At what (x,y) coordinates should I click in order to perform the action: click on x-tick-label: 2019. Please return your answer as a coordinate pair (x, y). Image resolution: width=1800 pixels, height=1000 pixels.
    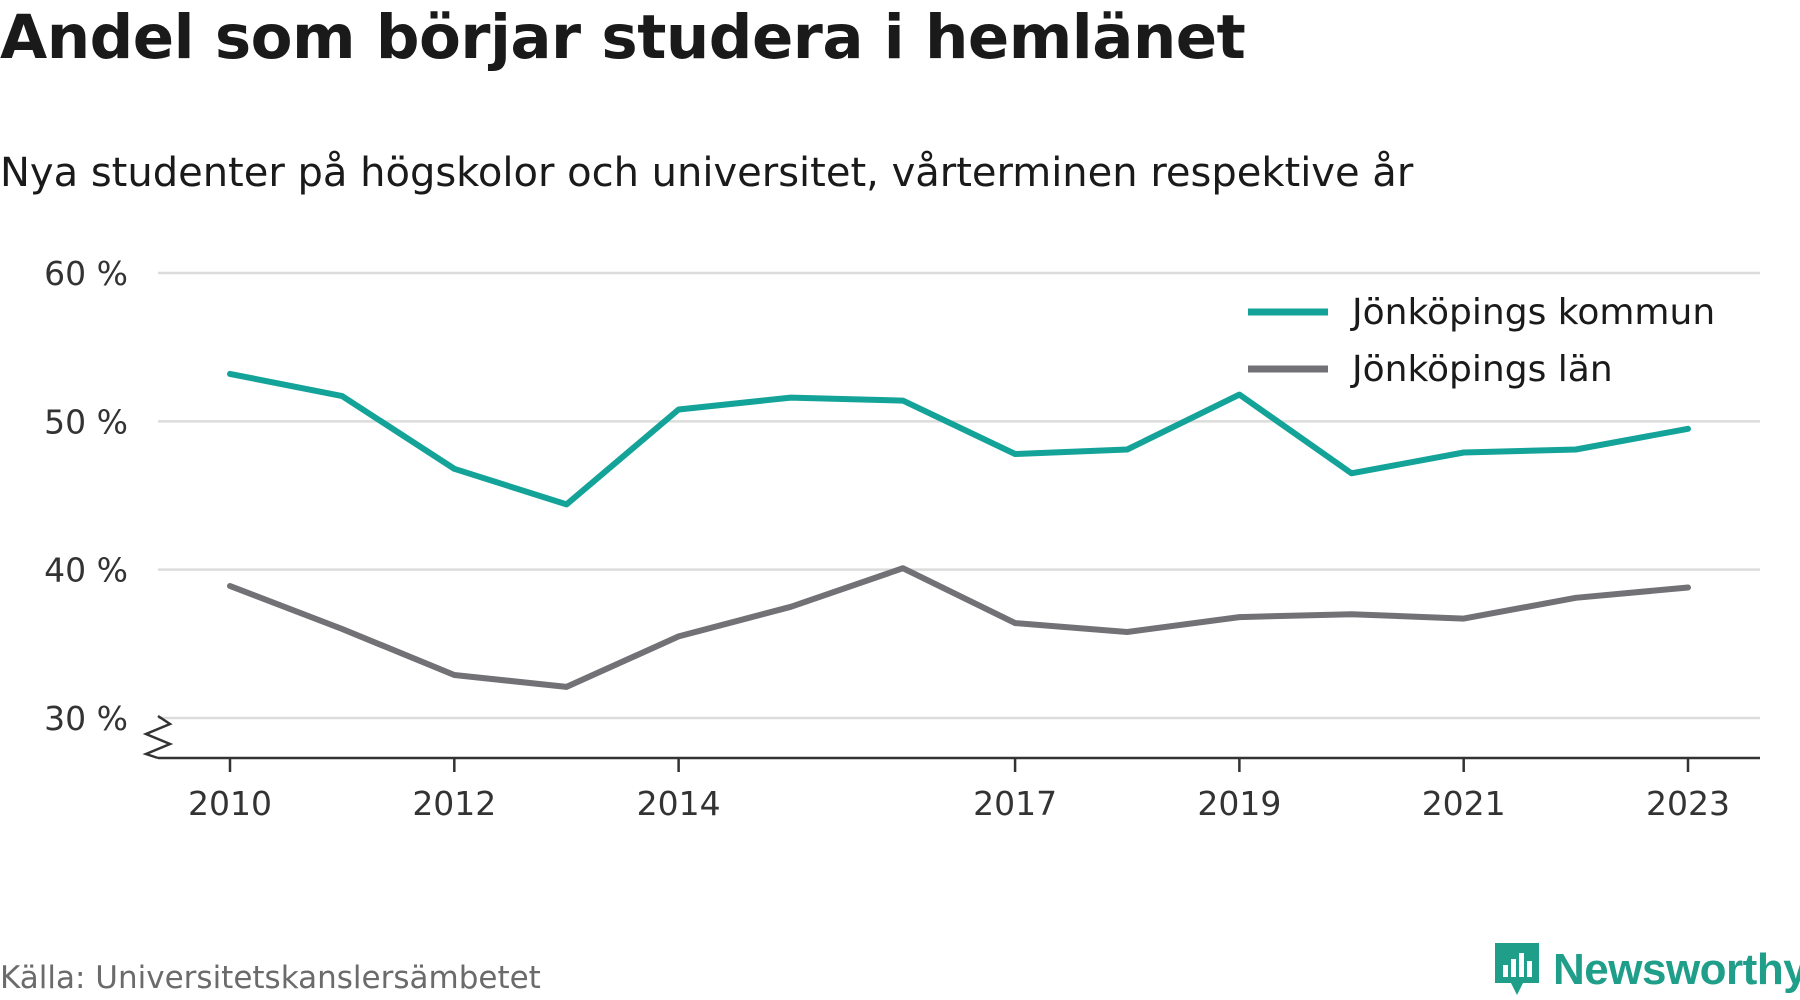
    Looking at the image, I should click on (1239, 803).